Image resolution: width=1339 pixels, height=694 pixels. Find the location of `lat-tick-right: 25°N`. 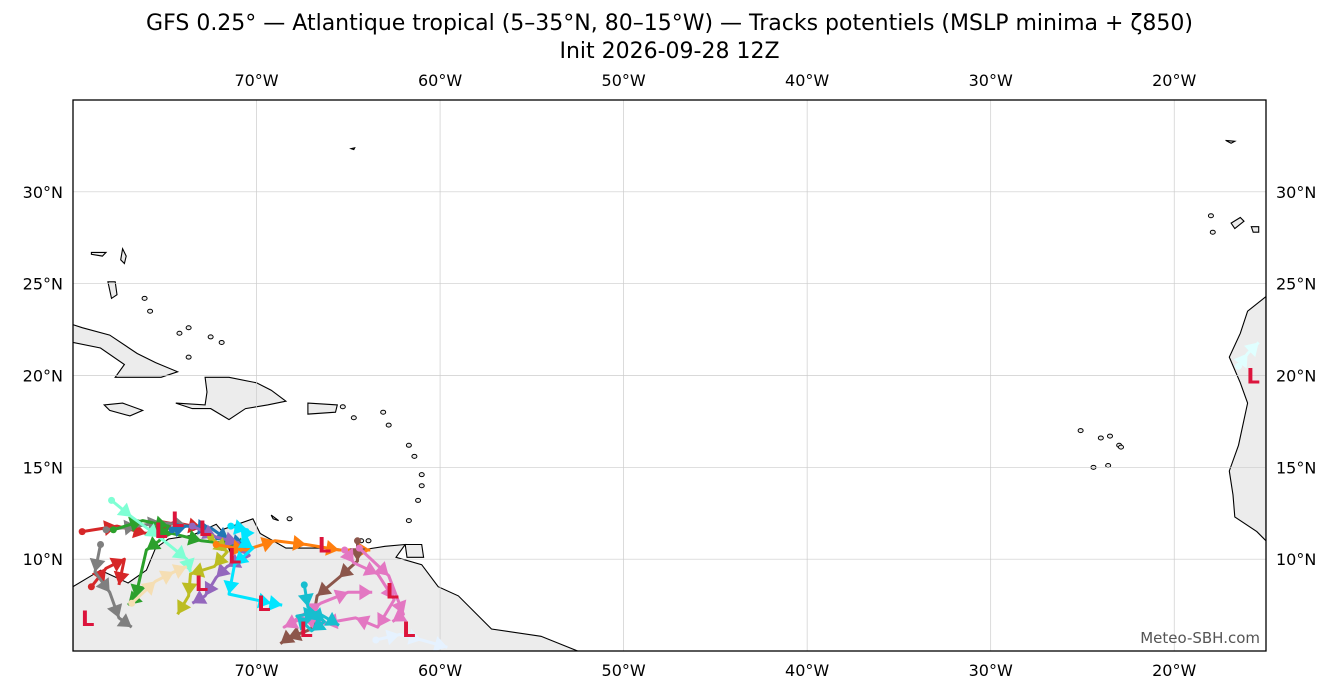

lat-tick-right: 25°N is located at coordinates (1296, 284).